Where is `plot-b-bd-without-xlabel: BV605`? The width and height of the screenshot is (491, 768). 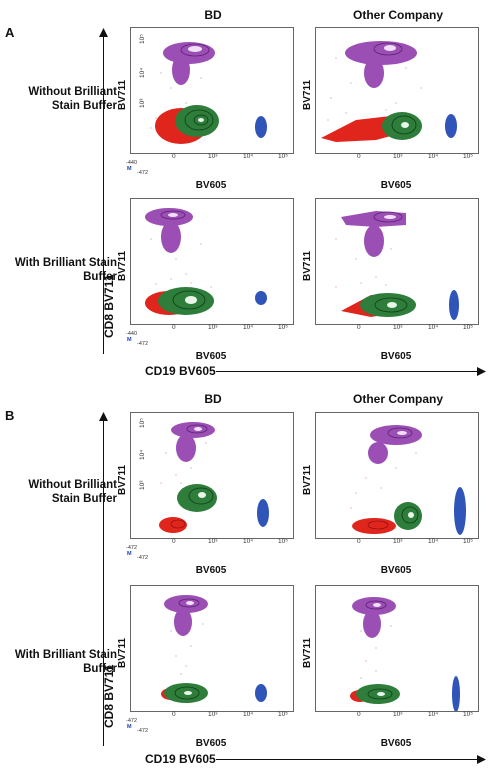
plot-b-bd-without-xlabel: BV605 is located at coordinates (211, 570).